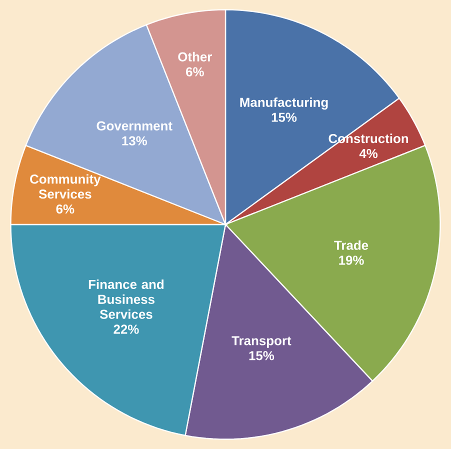 The width and height of the screenshot is (451, 449). What do you see at coordinates (126, 329) in the screenshot?
I see `data-label: 22%` at bounding box center [126, 329].